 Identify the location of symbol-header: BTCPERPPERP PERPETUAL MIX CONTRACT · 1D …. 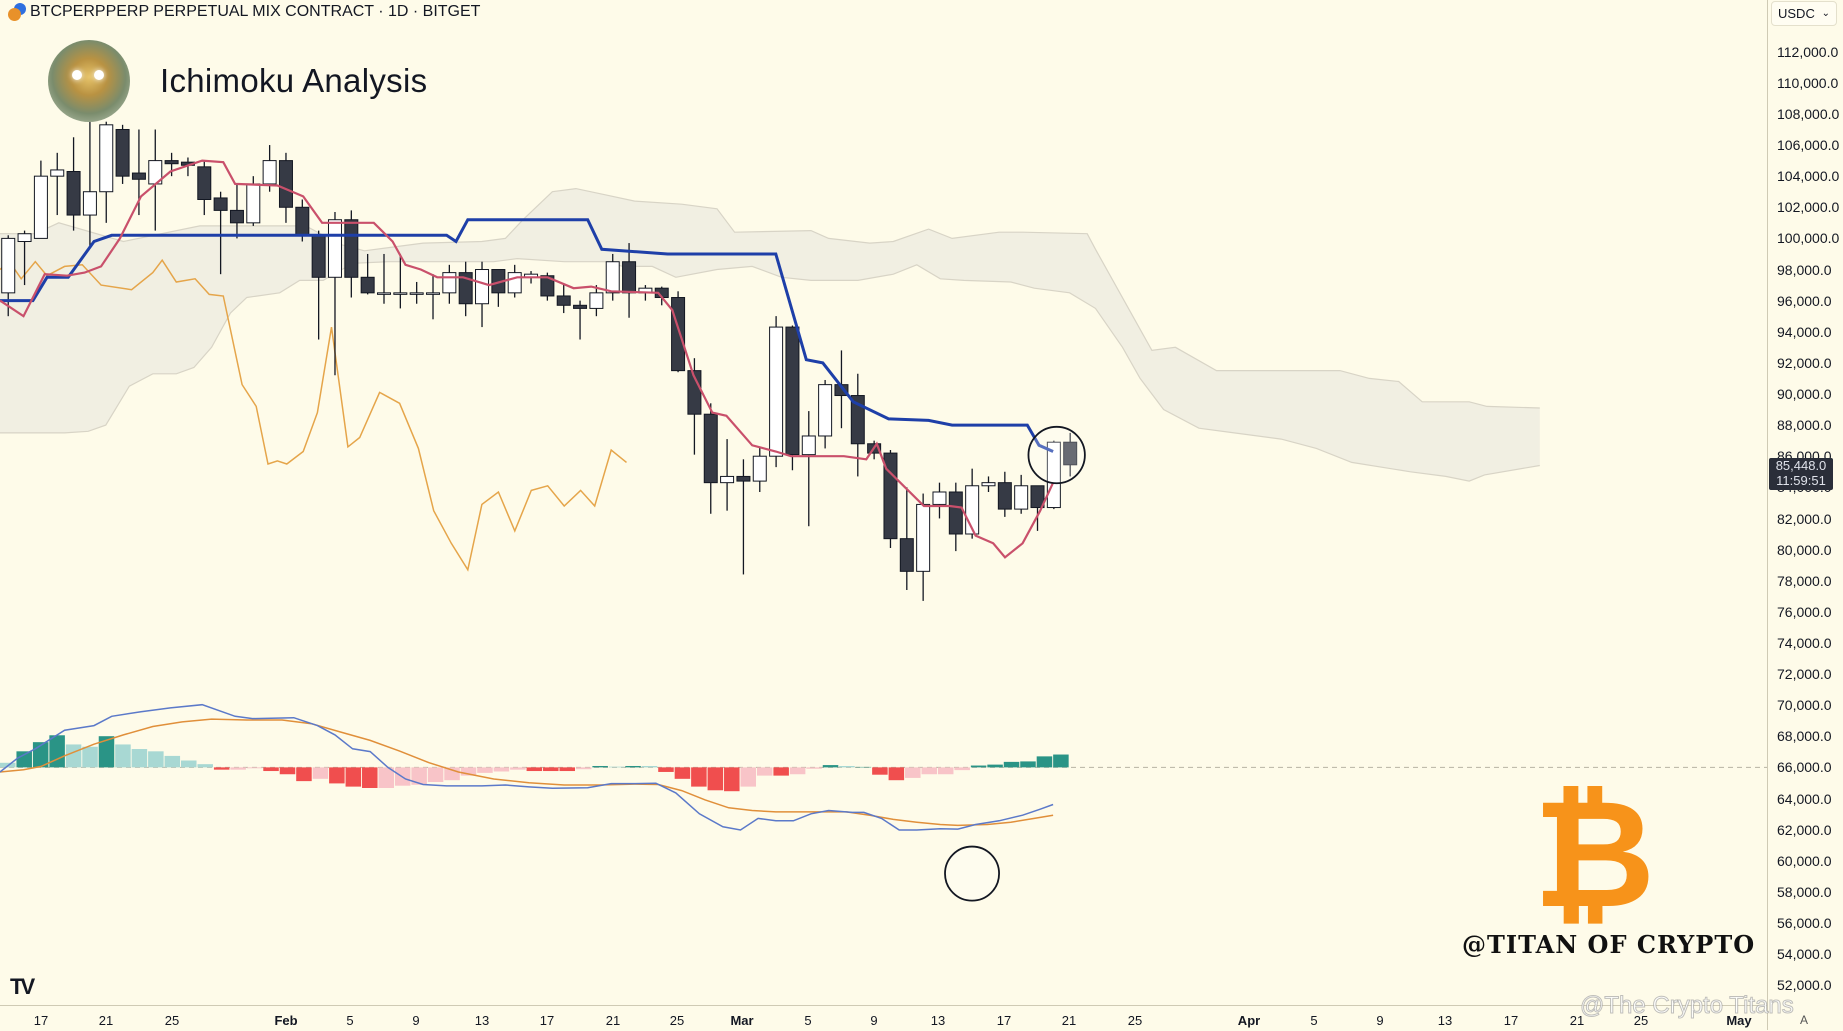
(244, 12).